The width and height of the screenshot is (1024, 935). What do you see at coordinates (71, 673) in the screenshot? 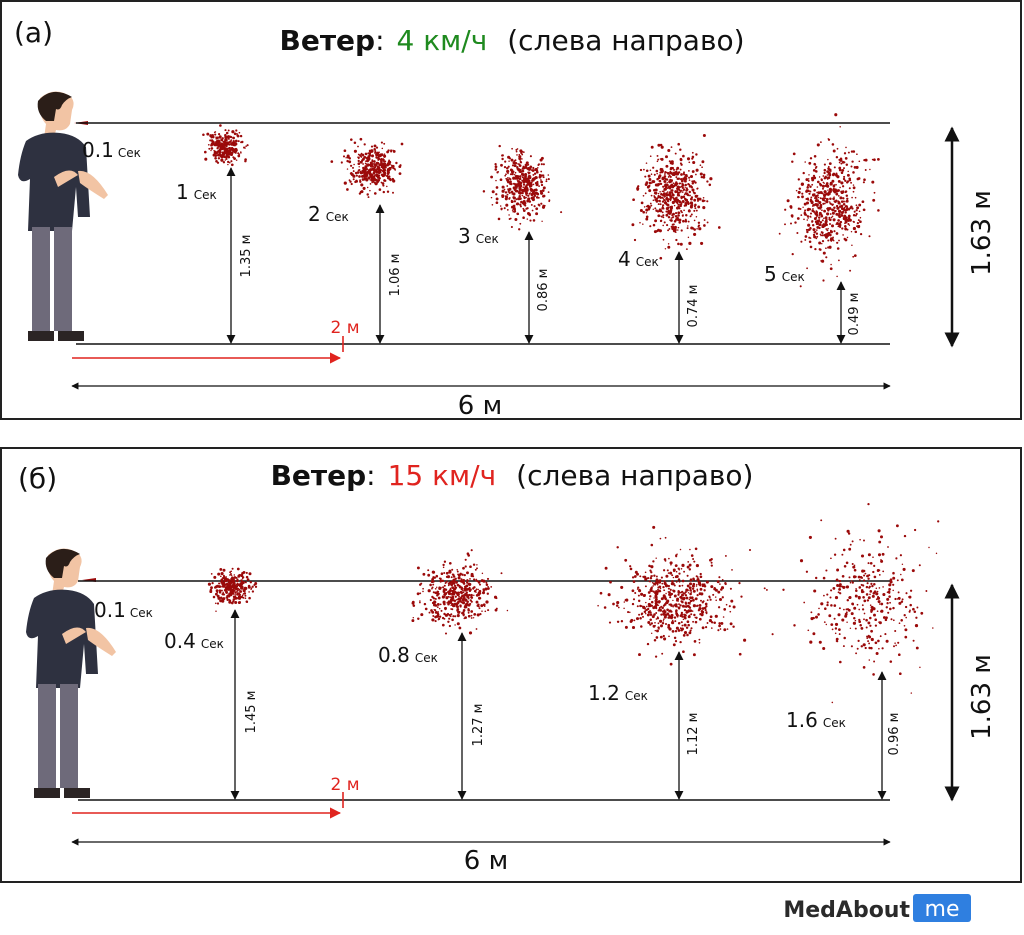
I see `person-b-illustration` at bounding box center [71, 673].